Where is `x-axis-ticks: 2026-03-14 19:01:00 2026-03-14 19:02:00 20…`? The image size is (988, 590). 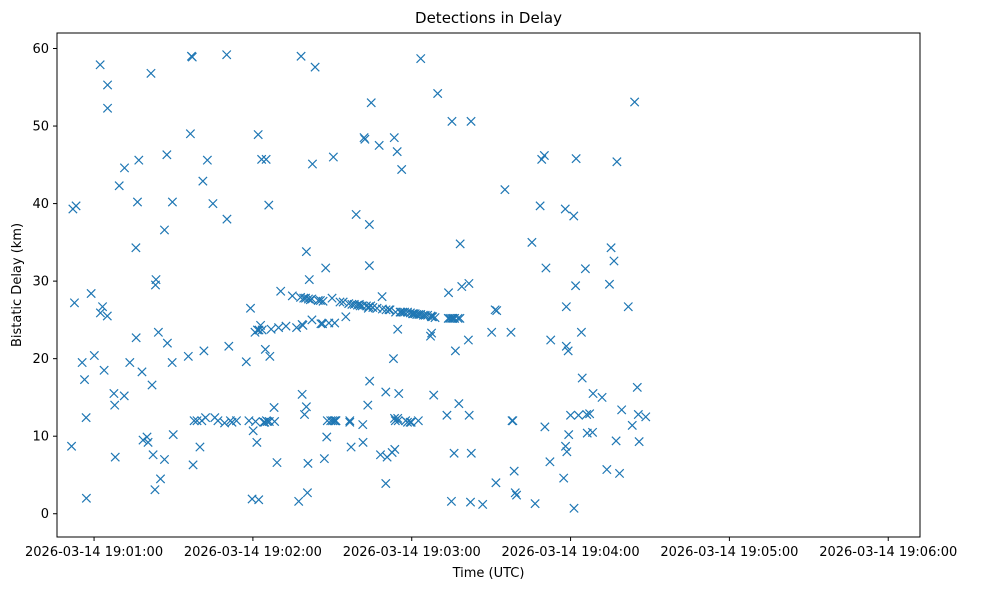
x-axis-ticks: 2026-03-14 19:01:00 2026-03-14 19:02:00 20… is located at coordinates (491, 548).